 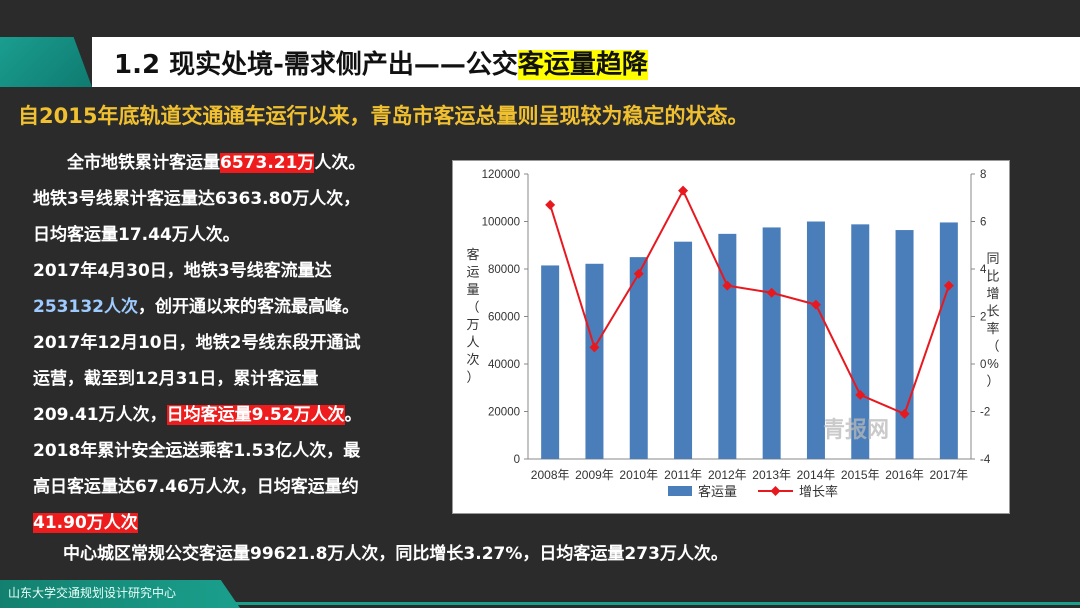 What do you see at coordinates (749, 302) in the screenshot?
I see `growth-line` at bounding box center [749, 302].